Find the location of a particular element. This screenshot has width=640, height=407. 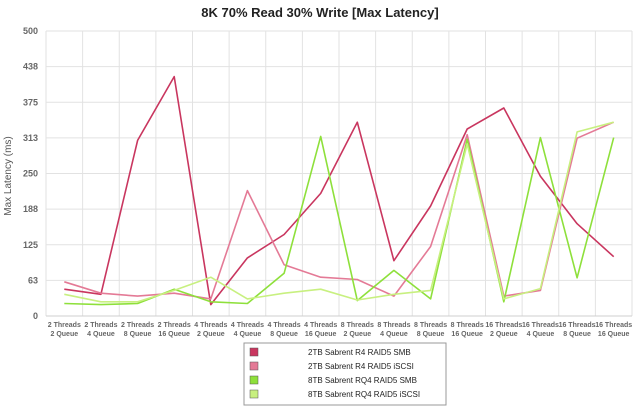

x-tick-label: 4 Threads 4 Queue is located at coordinates (247, 330).